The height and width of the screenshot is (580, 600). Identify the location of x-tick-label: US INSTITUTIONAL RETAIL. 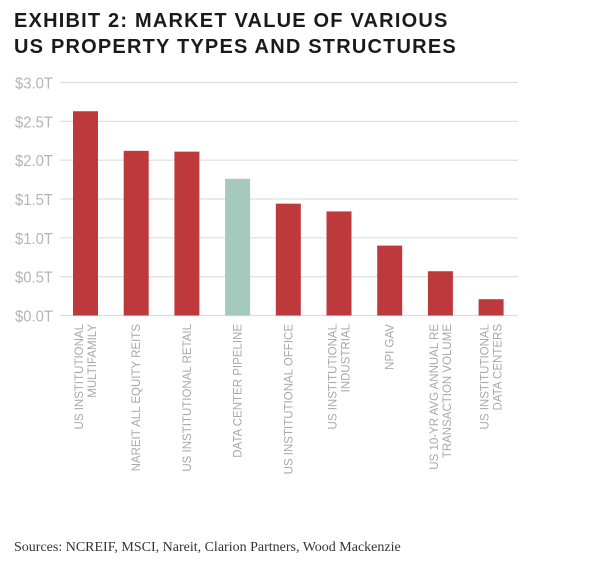
(188, 397).